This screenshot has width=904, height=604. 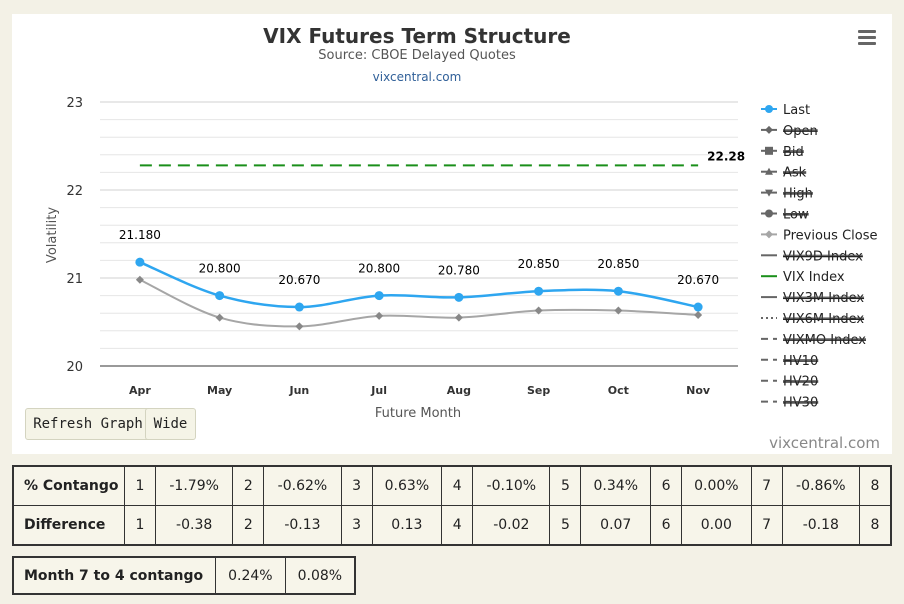 What do you see at coordinates (793, 152) in the screenshot?
I see `legend-item-label: Bid` at bounding box center [793, 152].